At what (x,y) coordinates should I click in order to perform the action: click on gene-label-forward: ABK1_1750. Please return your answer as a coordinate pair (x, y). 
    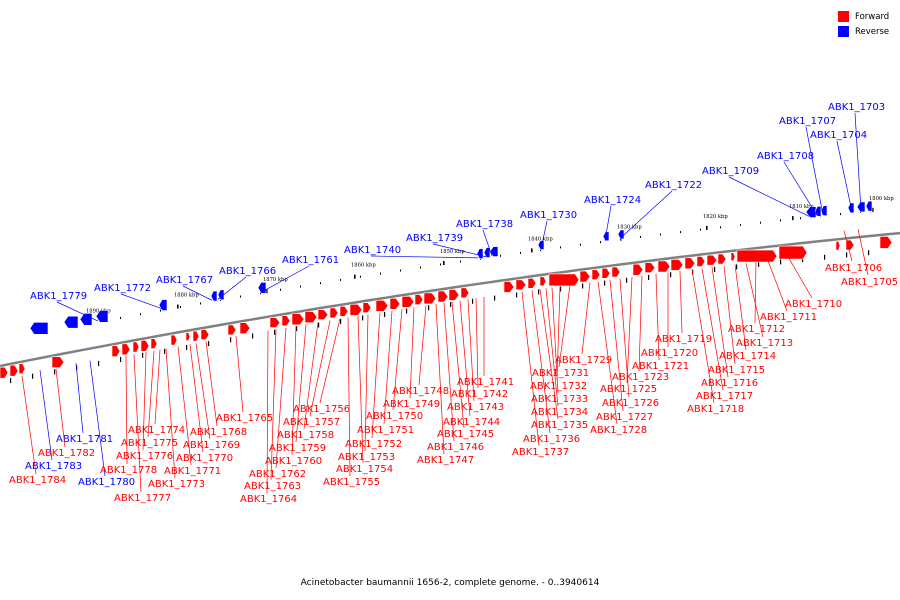
    Looking at the image, I should click on (394, 416).